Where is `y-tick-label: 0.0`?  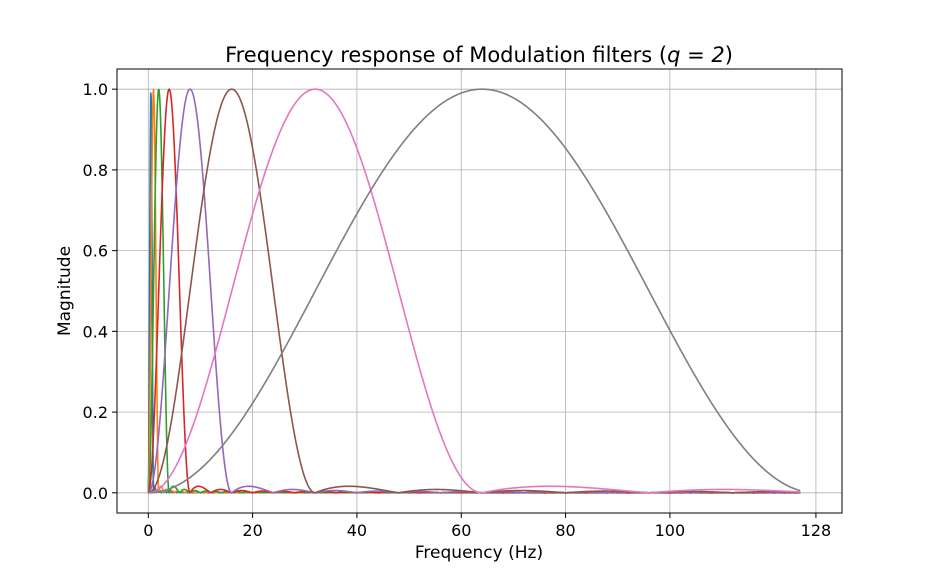
y-tick-label: 0.0 is located at coordinates (95, 493).